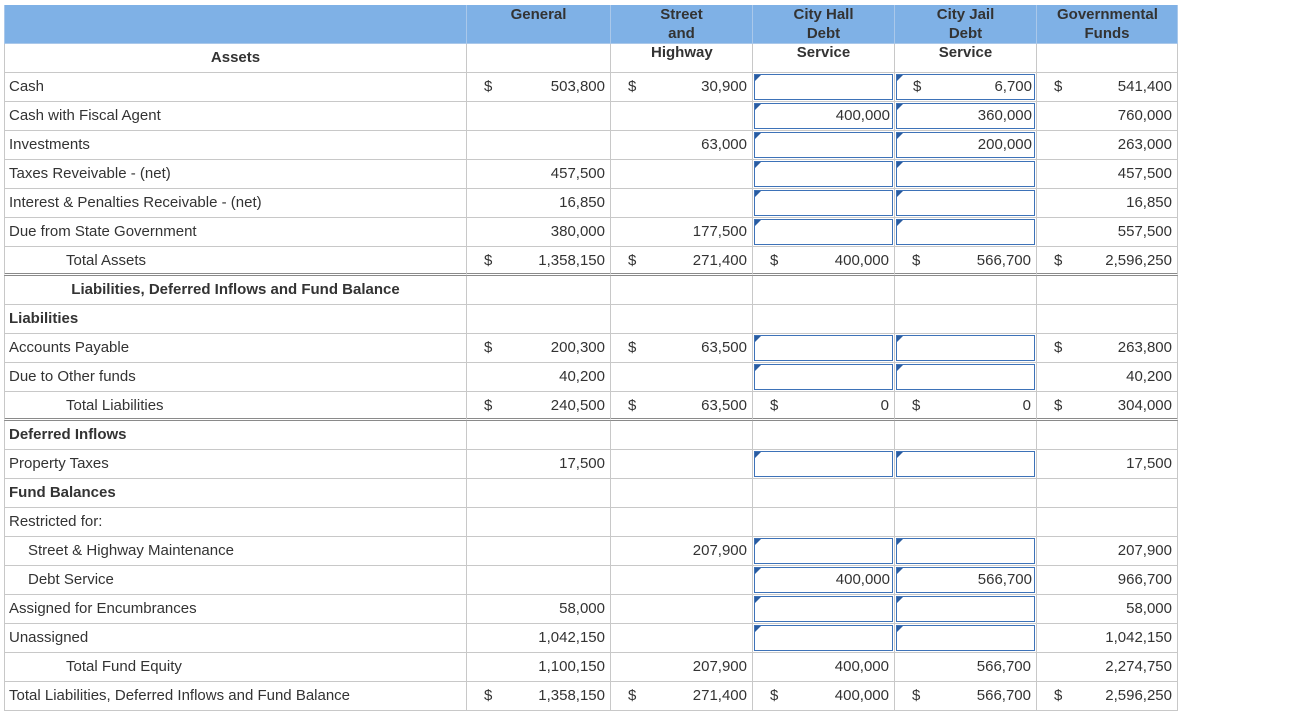 This screenshot has height=713, width=1296. Describe the element at coordinates (965, 87) in the screenshot. I see `input-box: $6,700` at that location.